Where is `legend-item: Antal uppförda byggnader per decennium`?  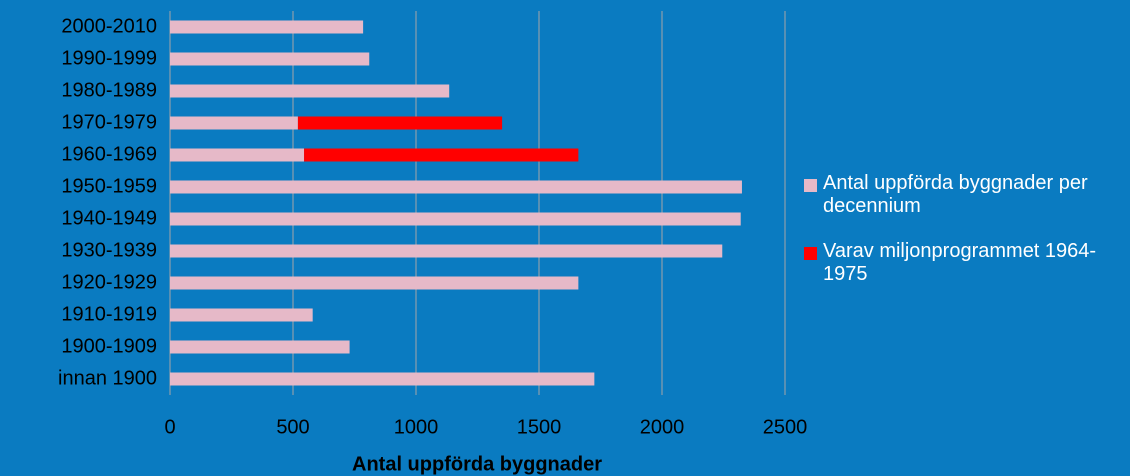
legend-item: Antal uppförda byggnader per decennium is located at coordinates (964, 195).